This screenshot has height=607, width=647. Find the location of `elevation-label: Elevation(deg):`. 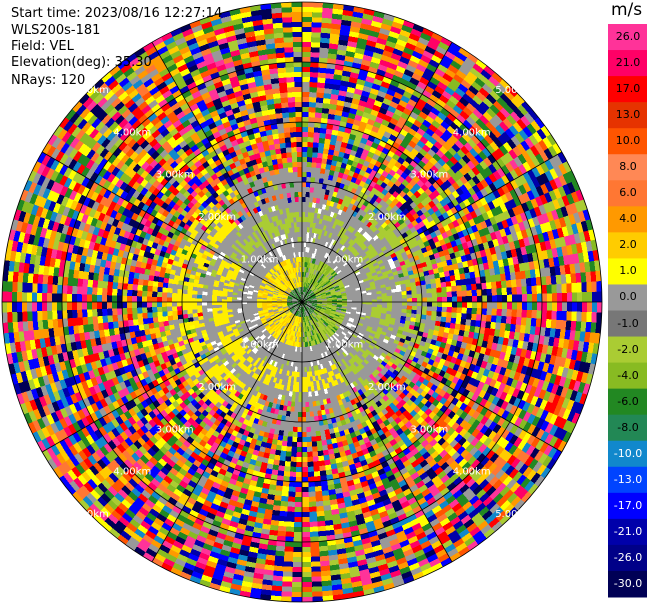

elevation-label: Elevation(deg): is located at coordinates (61, 62).